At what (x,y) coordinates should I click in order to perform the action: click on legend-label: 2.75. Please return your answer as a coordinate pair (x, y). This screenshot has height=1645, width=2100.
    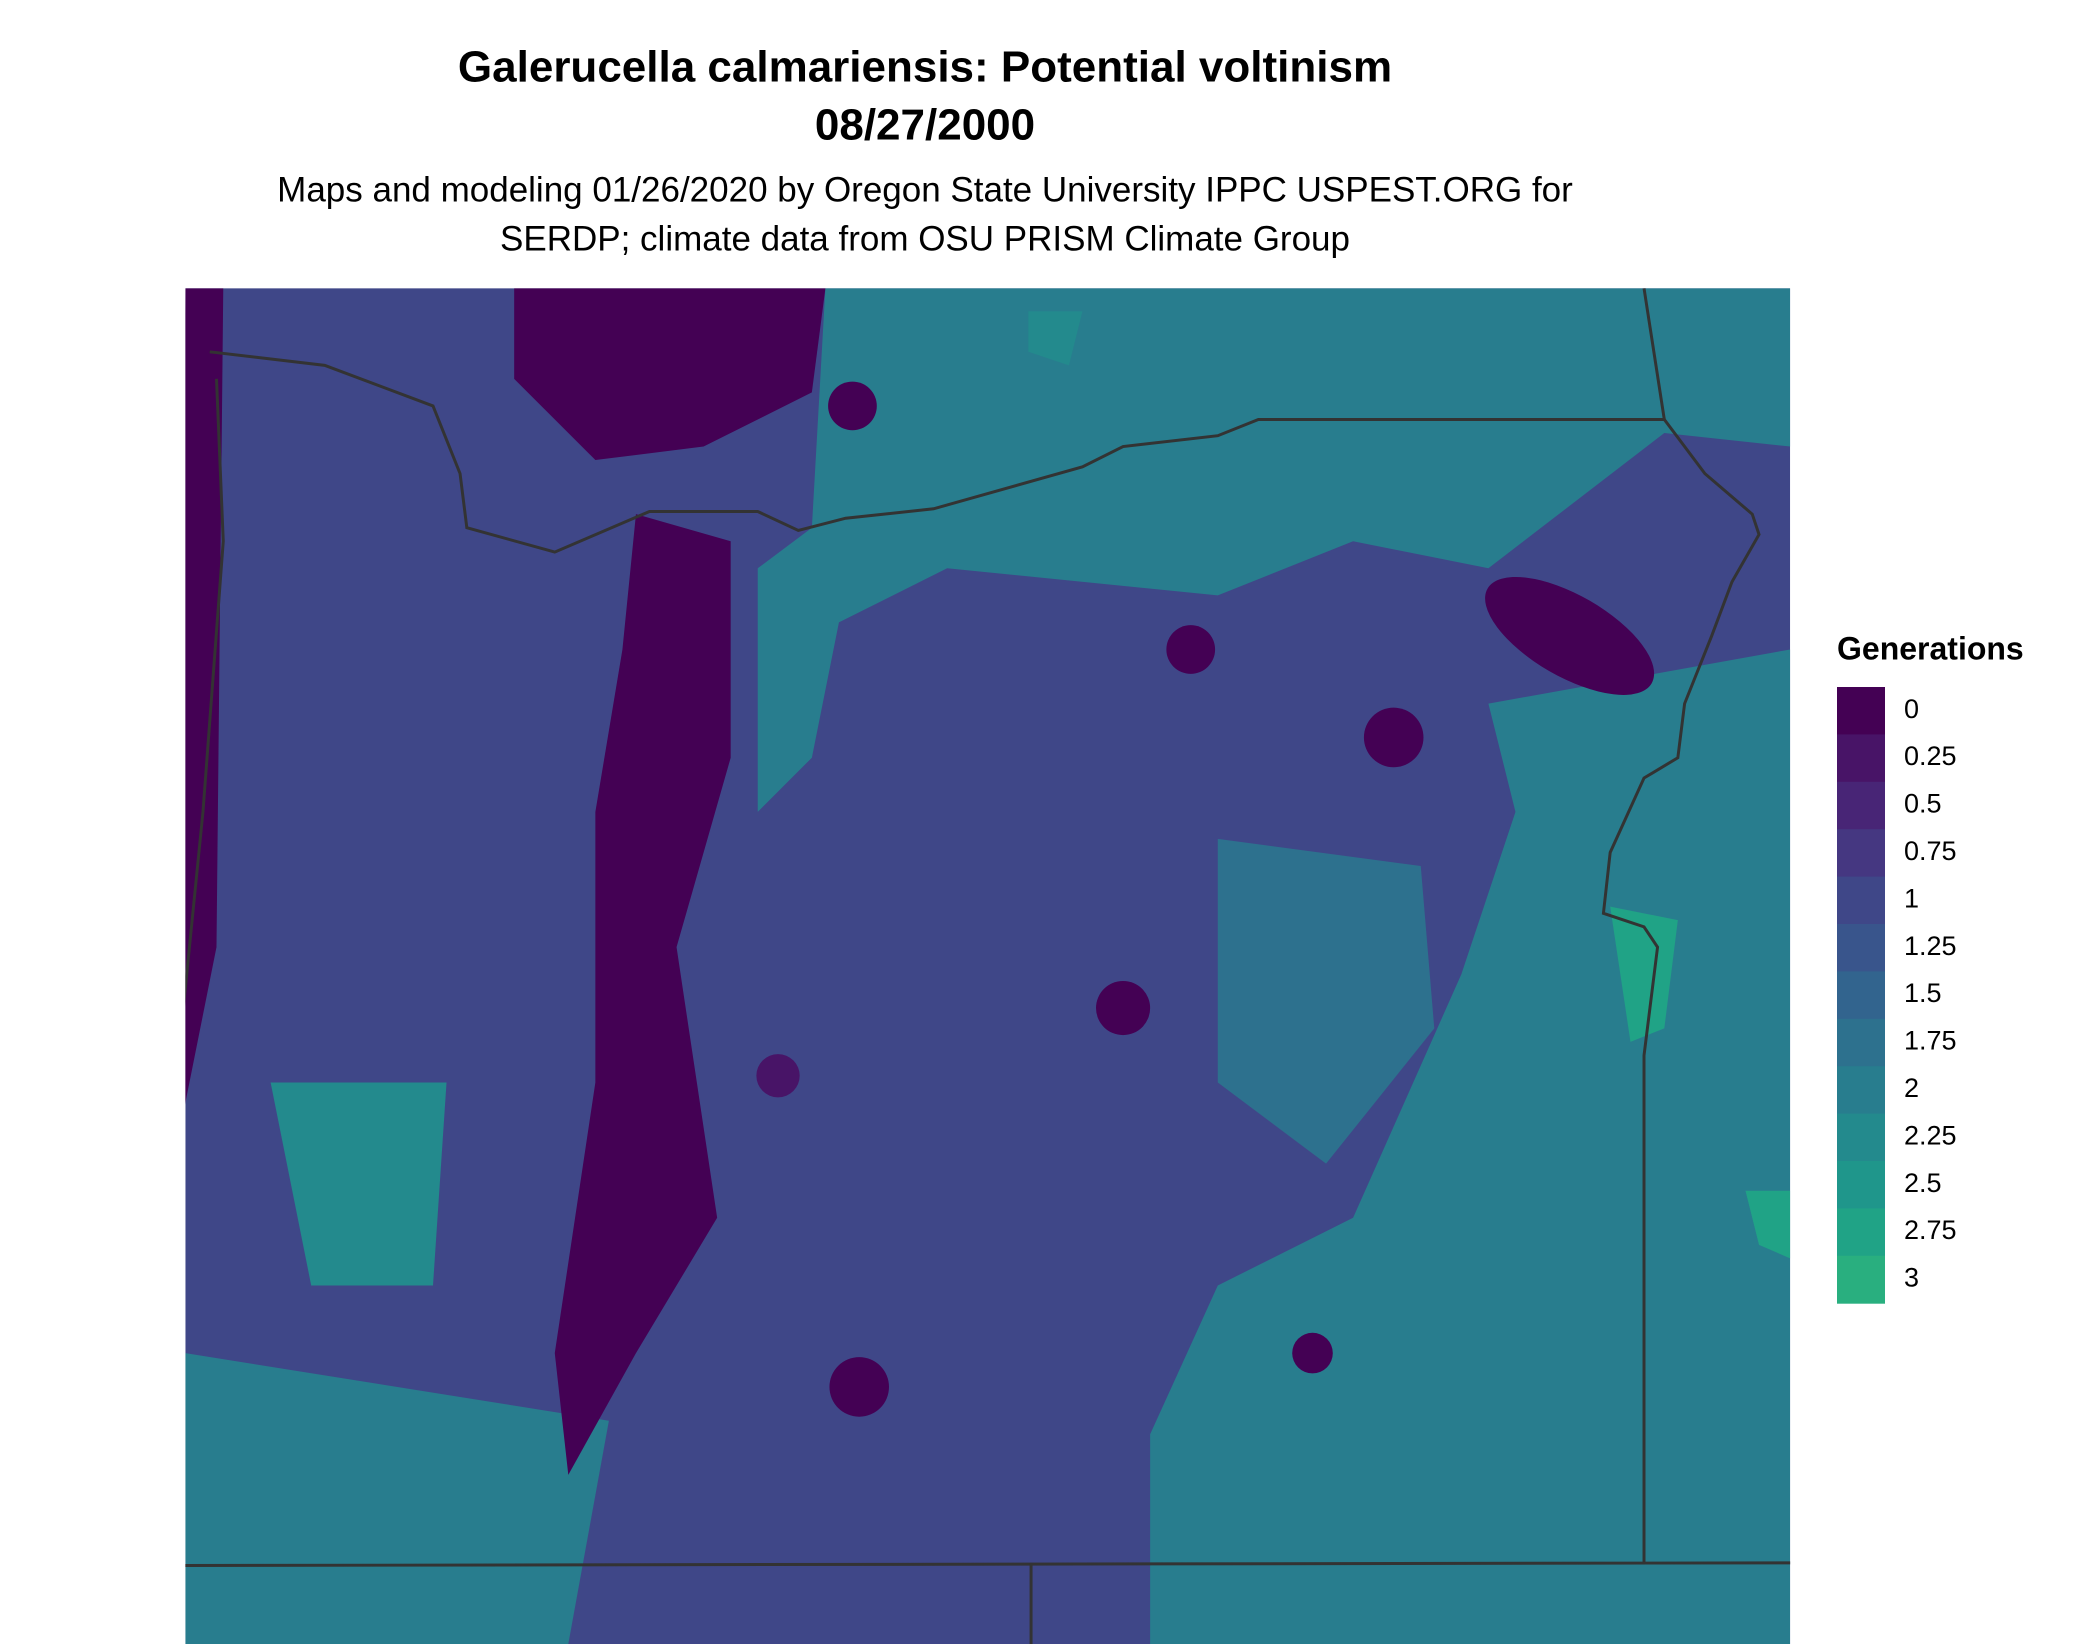
    Looking at the image, I should click on (1930, 1230).